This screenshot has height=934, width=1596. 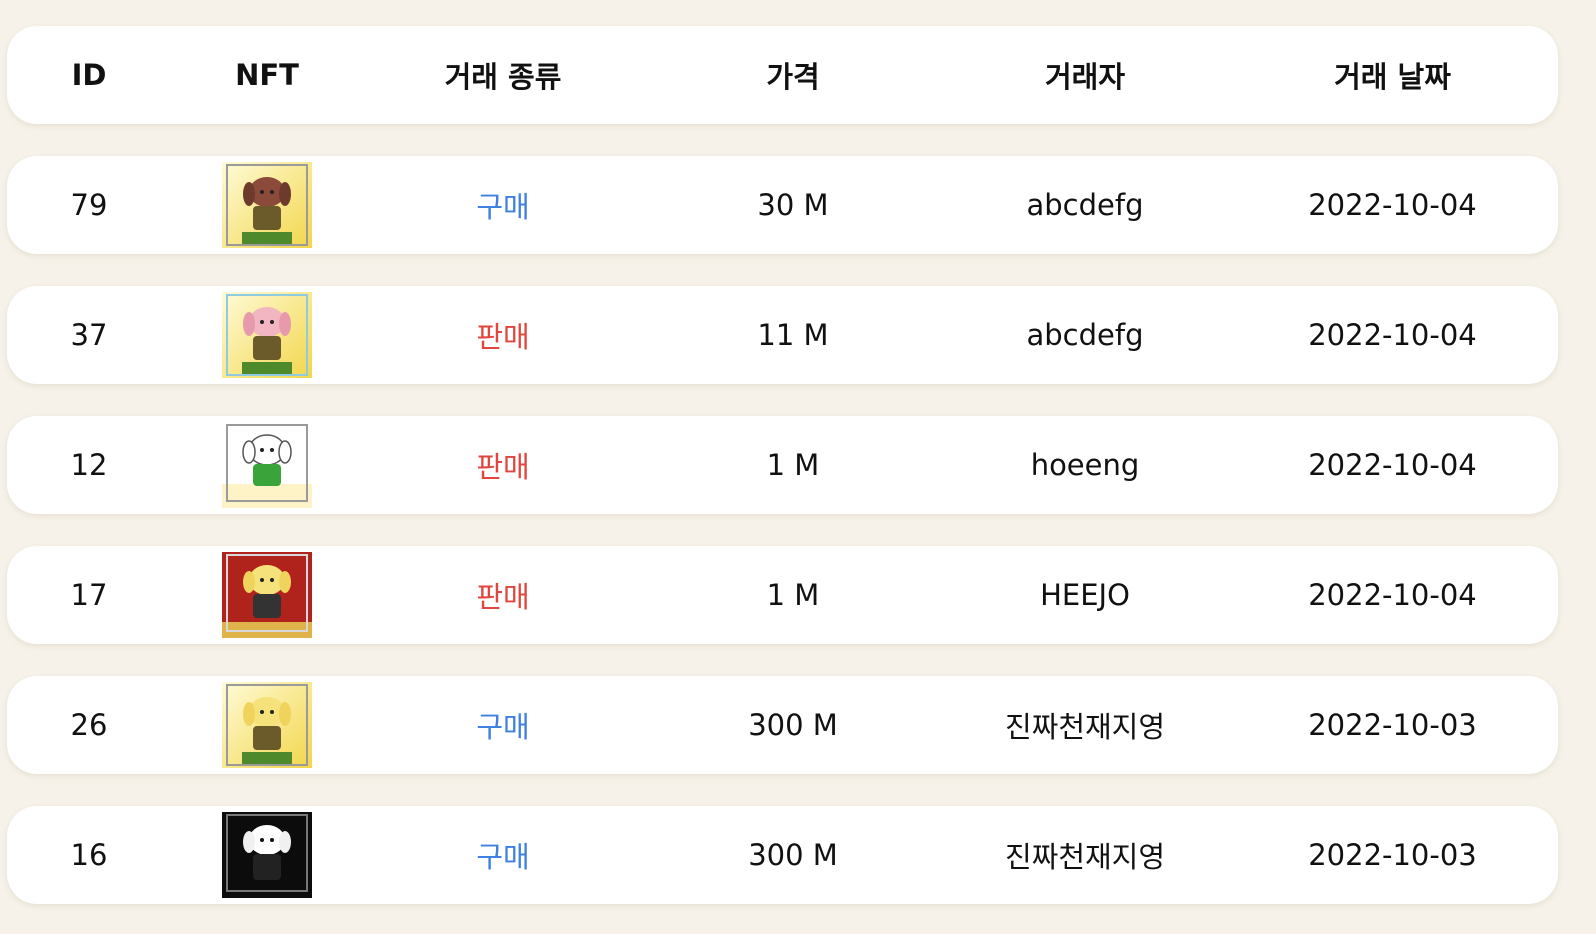 I want to click on table-header: ID NFT 거래 종류 가격 거래자 거래 날짜, so click(x=782, y=75).